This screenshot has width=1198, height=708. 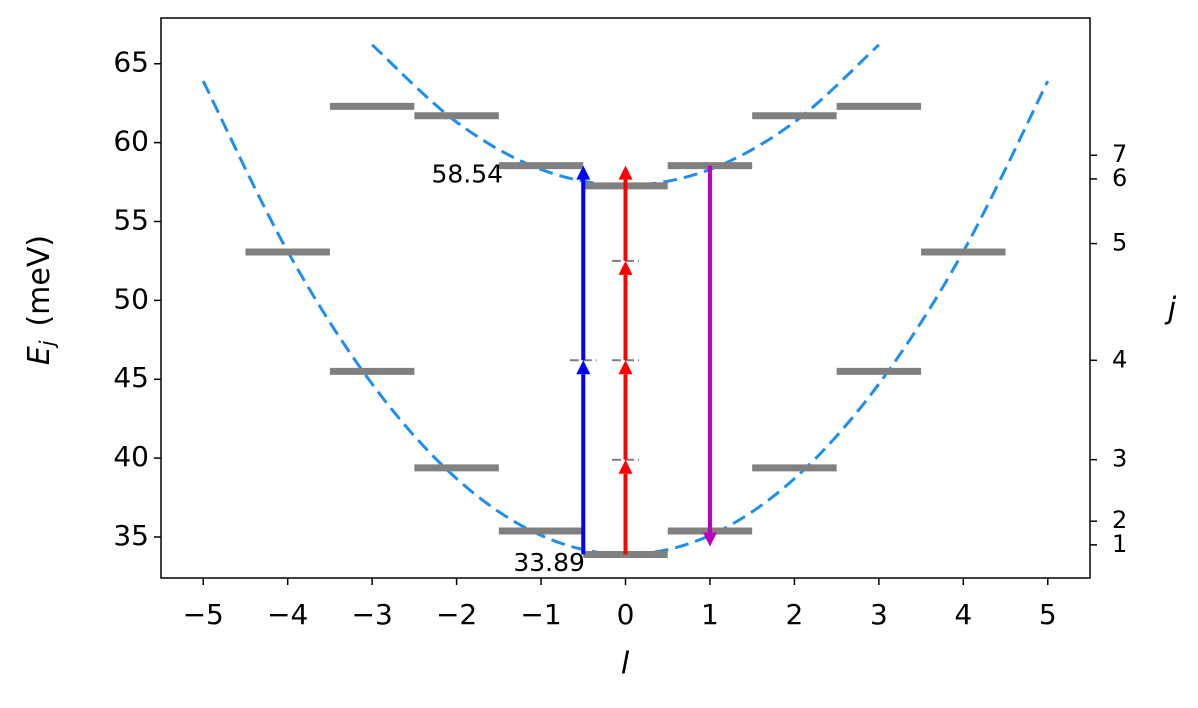 What do you see at coordinates (131, 219) in the screenshot?
I see `y-tick-label: 55` at bounding box center [131, 219].